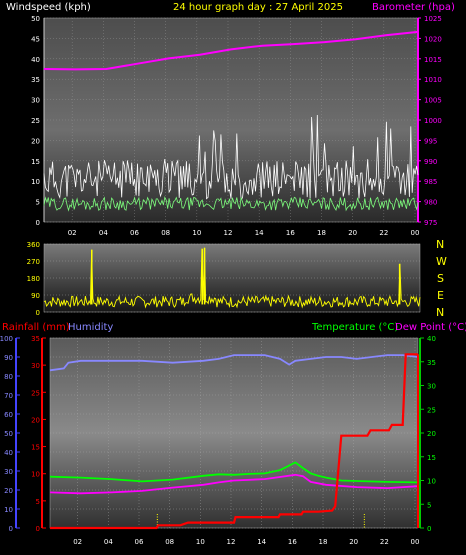 Image resolution: width=466 pixels, height=555 pixels. Describe the element at coordinates (35, 448) in the screenshot. I see `rain-tick-label: 15` at that location.